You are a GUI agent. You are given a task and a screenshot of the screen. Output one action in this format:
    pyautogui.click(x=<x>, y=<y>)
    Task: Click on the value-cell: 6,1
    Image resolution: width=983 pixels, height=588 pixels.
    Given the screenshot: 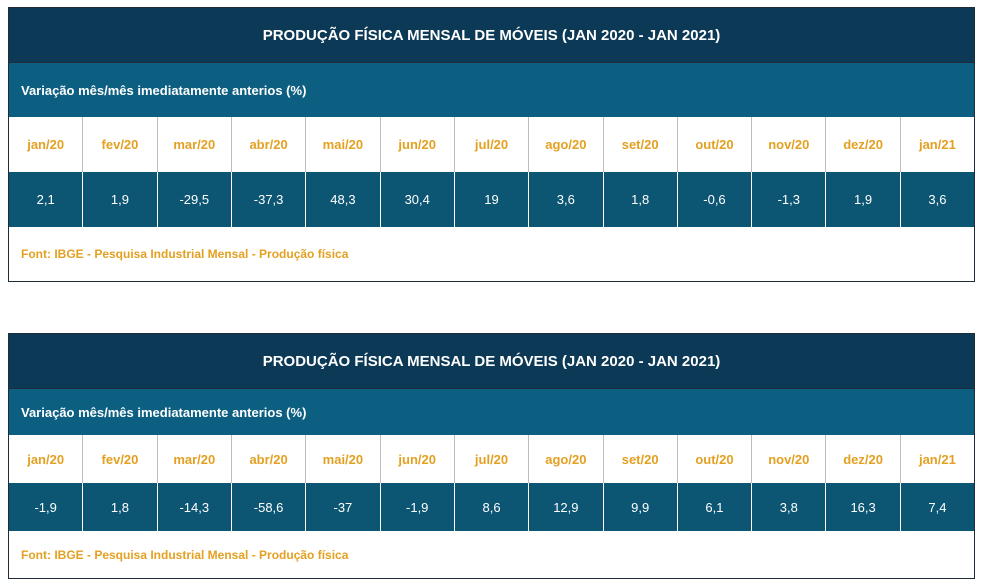 What is the action you would take?
    pyautogui.click(x=715, y=507)
    